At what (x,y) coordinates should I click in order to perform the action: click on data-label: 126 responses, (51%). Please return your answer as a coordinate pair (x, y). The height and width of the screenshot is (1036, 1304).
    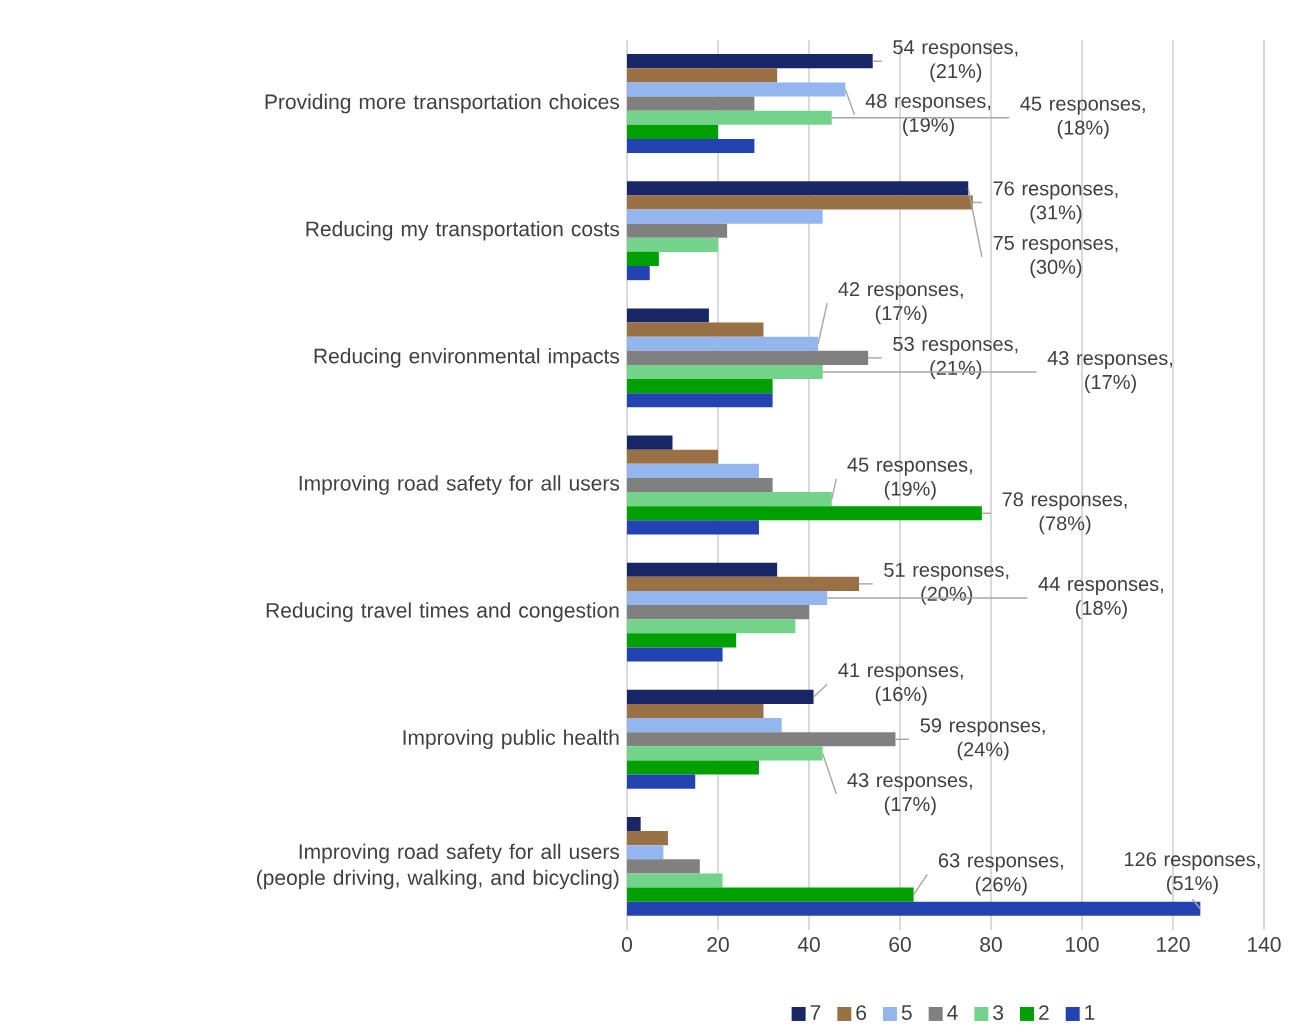
    Looking at the image, I should click on (1192, 873).